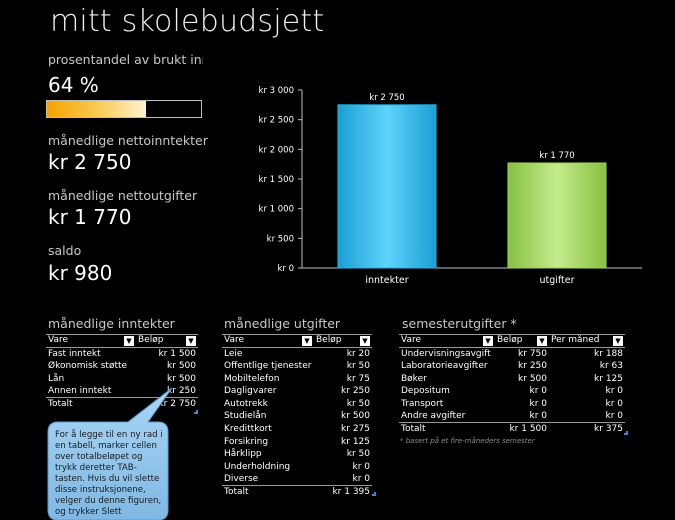 This screenshot has width=675, height=520. I want to click on cell-item: Kredittkort, so click(248, 428).